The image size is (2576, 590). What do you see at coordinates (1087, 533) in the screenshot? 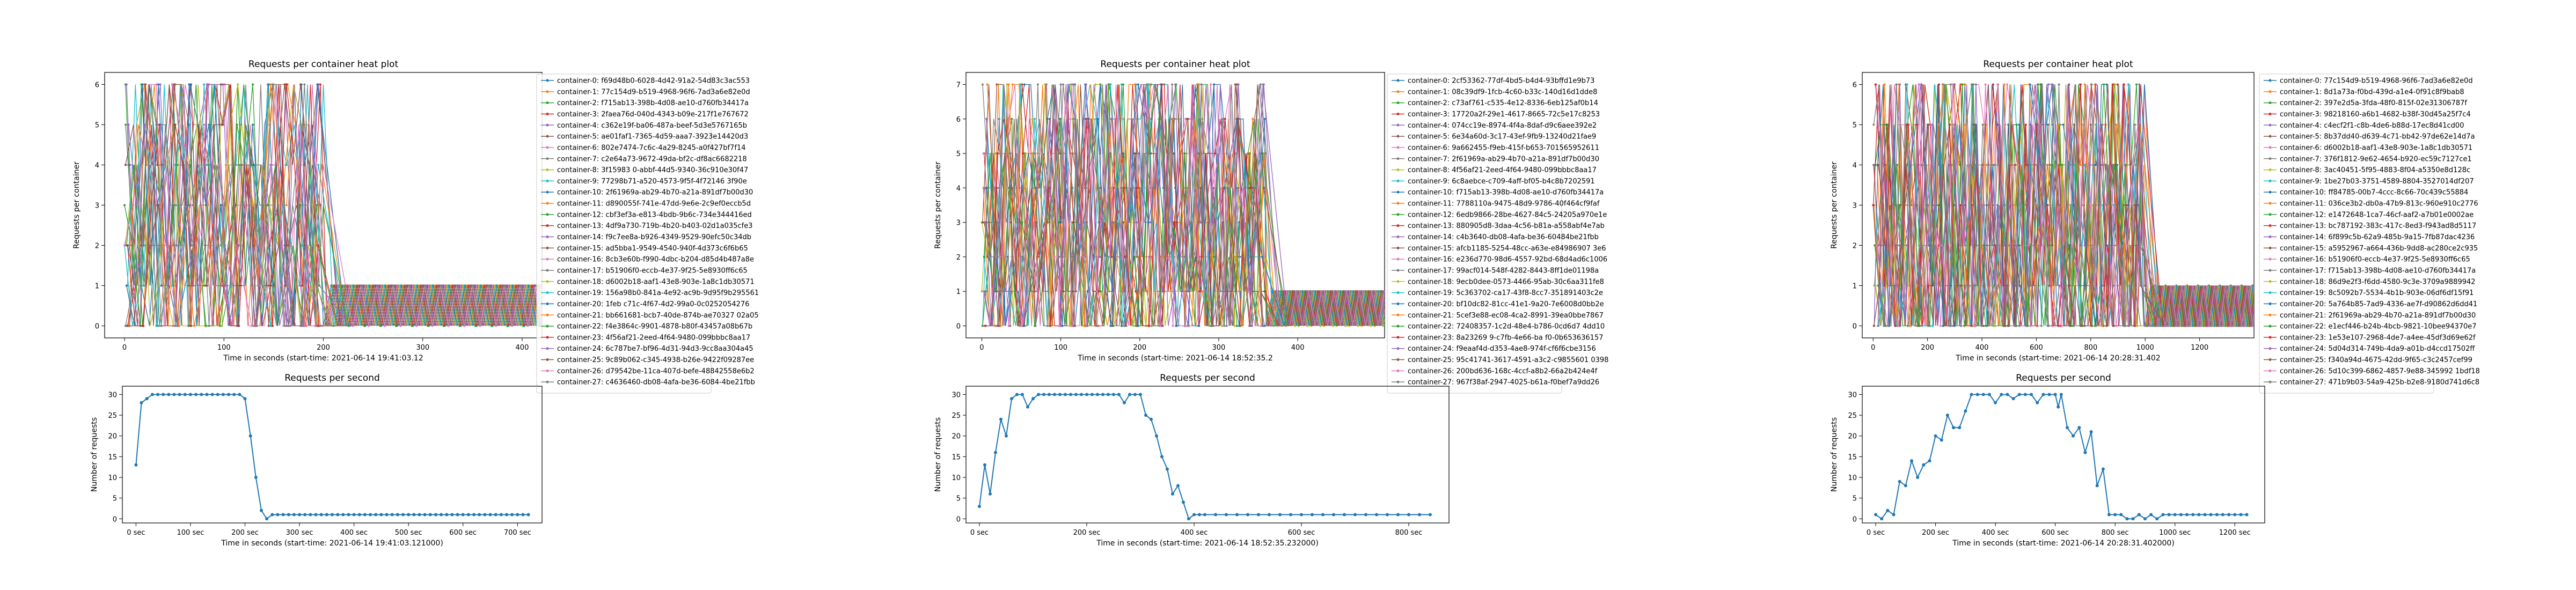
I see `x-tick-label: 200 sec` at bounding box center [1087, 533].